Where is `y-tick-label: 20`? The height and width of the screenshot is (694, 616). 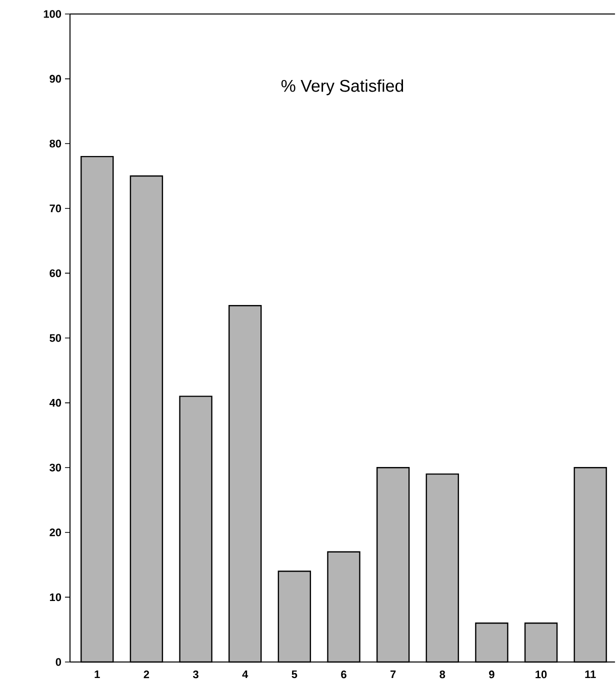
y-tick-label: 20 is located at coordinates (56, 532).